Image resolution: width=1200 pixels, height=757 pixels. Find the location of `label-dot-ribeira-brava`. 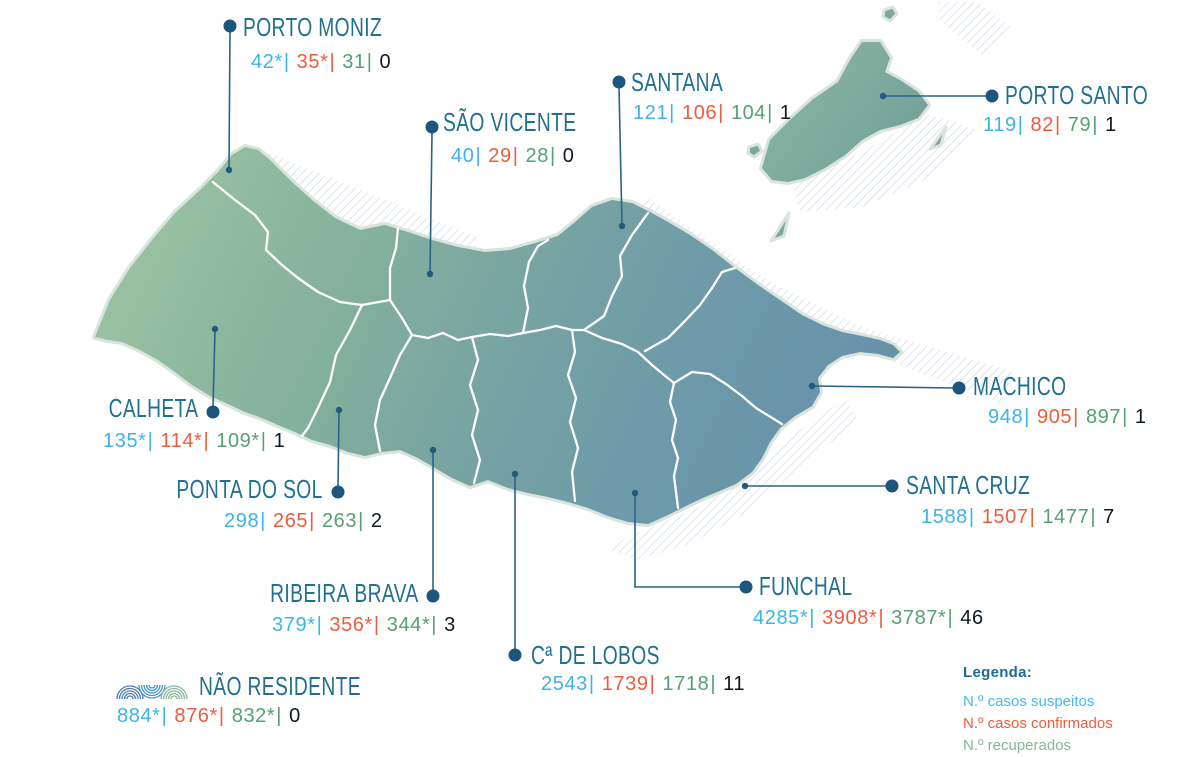

label-dot-ribeira-brava is located at coordinates (433, 596).